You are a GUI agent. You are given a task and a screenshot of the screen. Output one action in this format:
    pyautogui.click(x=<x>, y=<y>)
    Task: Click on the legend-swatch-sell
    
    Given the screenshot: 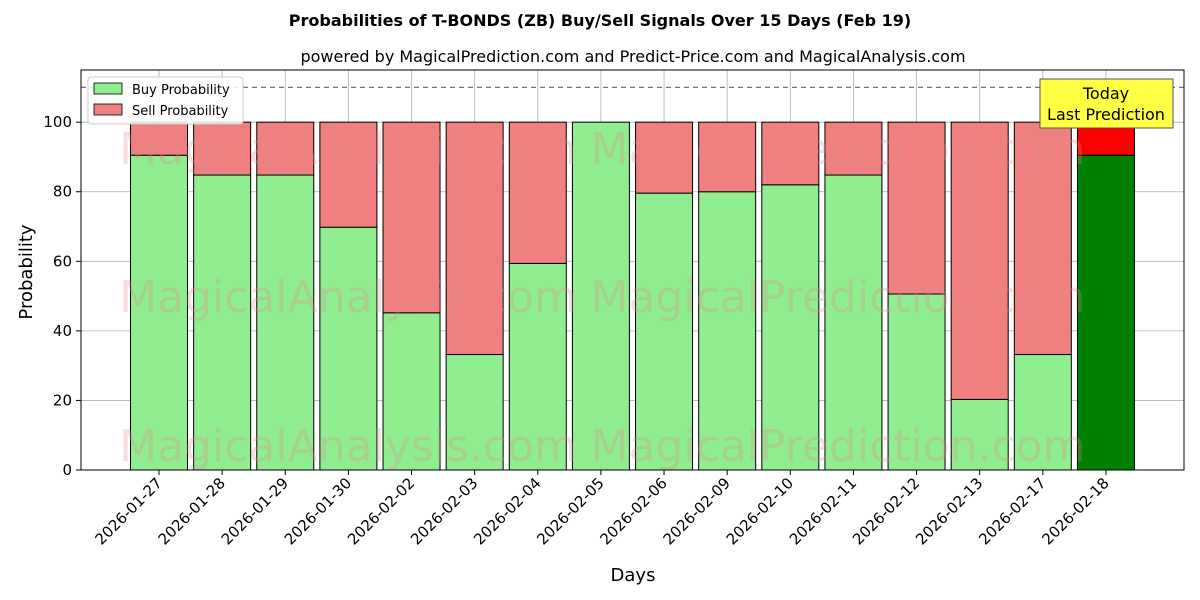 What is the action you would take?
    pyautogui.click(x=108, y=109)
    